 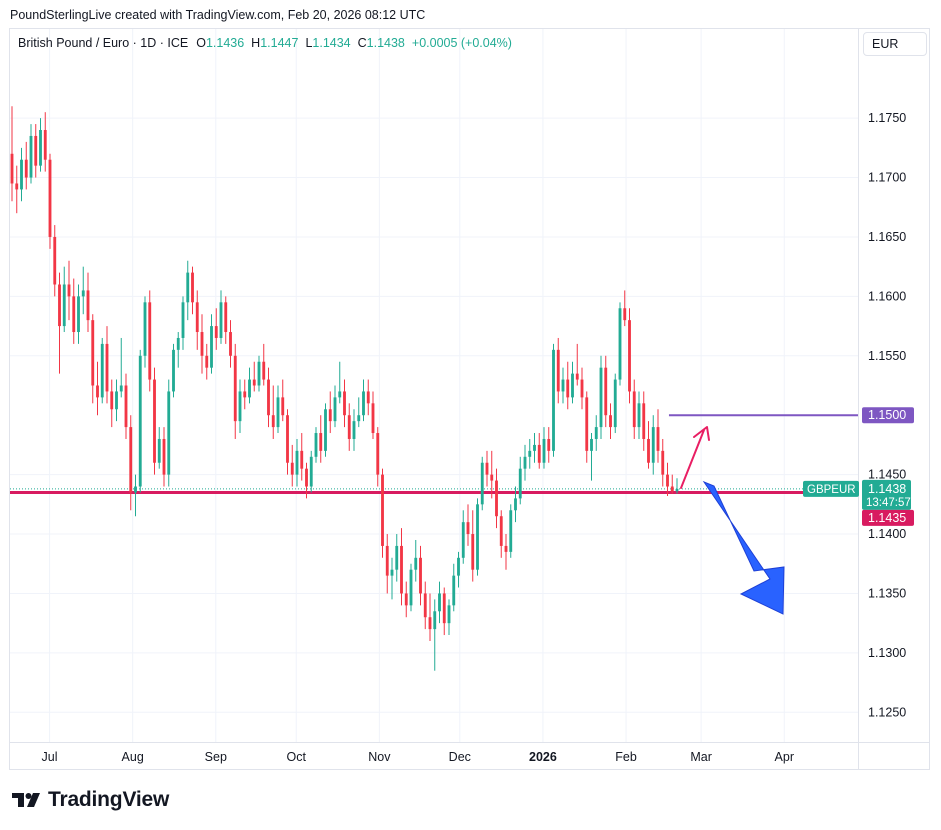 What do you see at coordinates (888, 503) in the screenshot?
I see `countdown-text: 13:47:57` at bounding box center [888, 503].